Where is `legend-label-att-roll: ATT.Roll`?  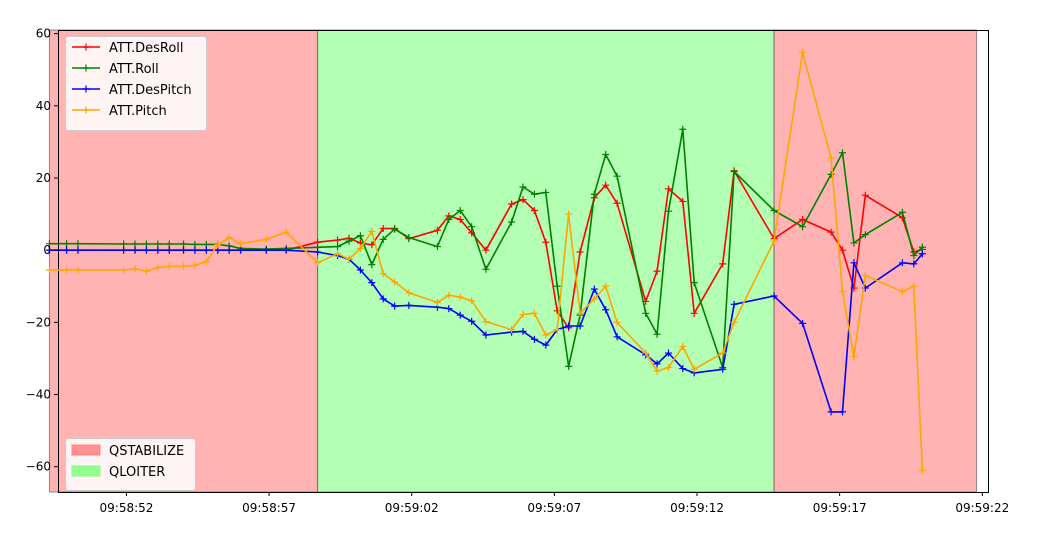 legend-label-att-roll: ATT.Roll is located at coordinates (134, 69).